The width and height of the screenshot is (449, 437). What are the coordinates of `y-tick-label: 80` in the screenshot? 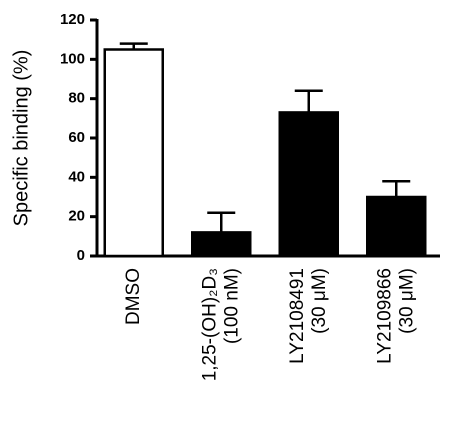 It's located at (76, 98).